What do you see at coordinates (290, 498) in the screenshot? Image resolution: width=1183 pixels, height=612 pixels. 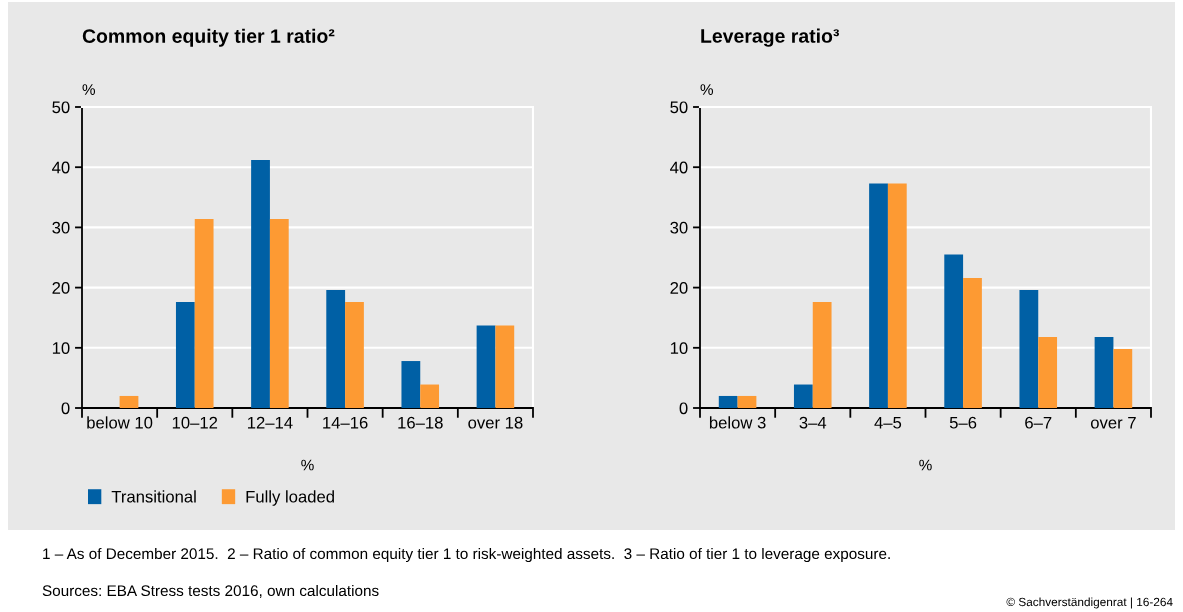 I see `legend-label: Fully loaded` at bounding box center [290, 498].